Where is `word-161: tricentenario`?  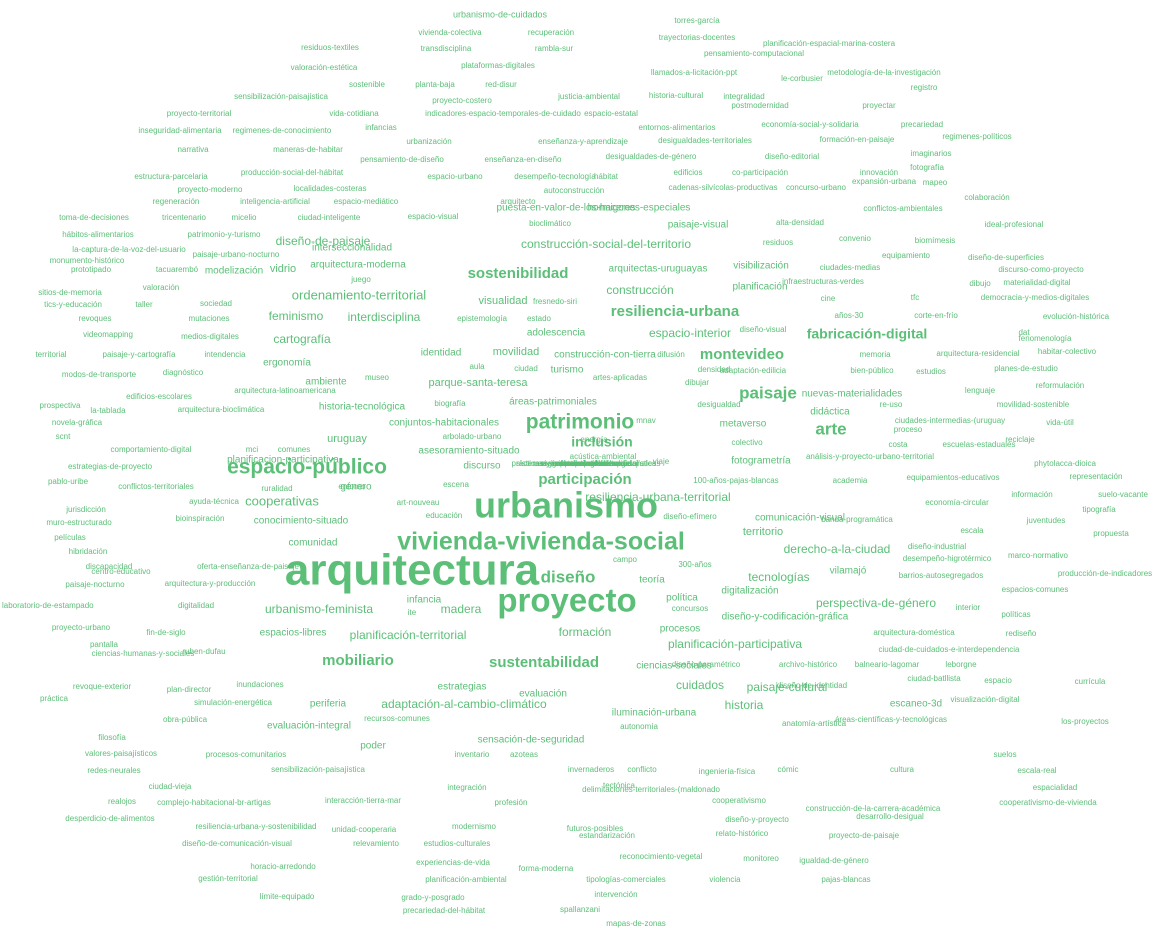
word-161: tricentenario is located at coordinates (184, 217).